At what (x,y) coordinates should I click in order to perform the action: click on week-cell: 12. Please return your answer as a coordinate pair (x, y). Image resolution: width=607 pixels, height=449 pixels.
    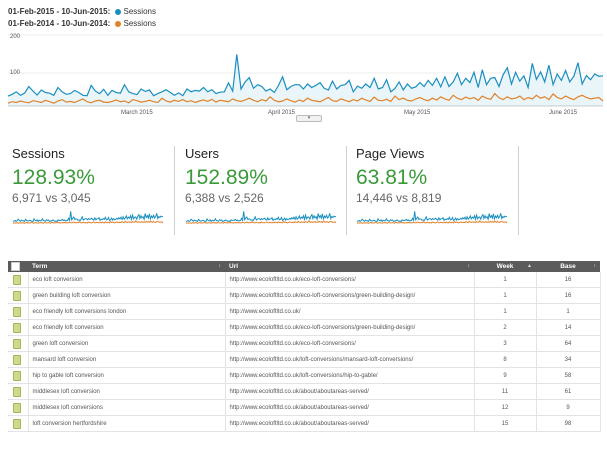
    Looking at the image, I should click on (505, 407).